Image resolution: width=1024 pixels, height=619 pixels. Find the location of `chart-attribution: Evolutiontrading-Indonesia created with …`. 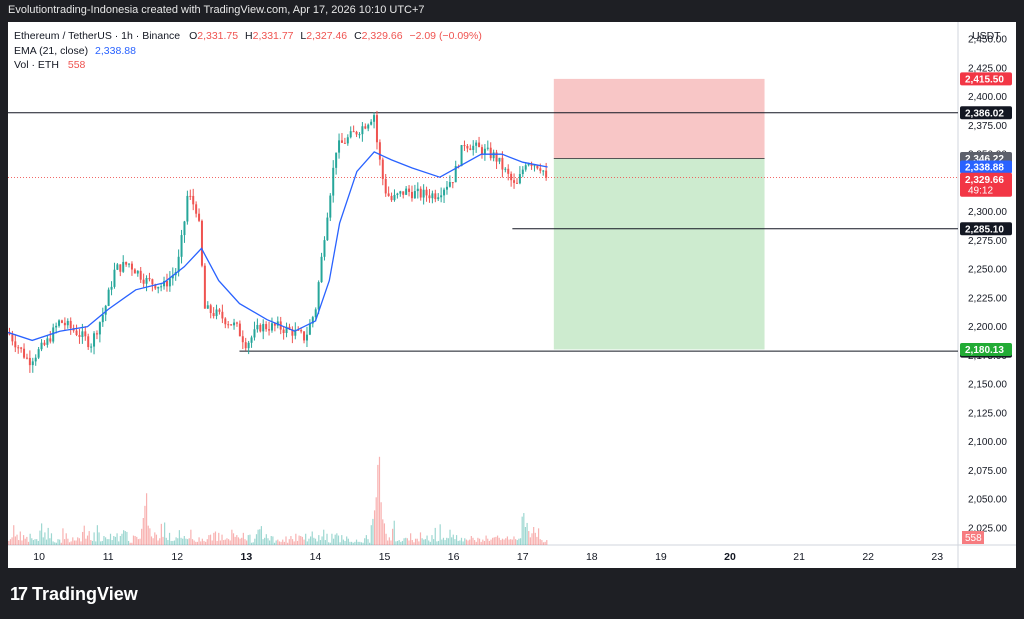

chart-attribution: Evolutiontrading-Indonesia created with … is located at coordinates (216, 10).